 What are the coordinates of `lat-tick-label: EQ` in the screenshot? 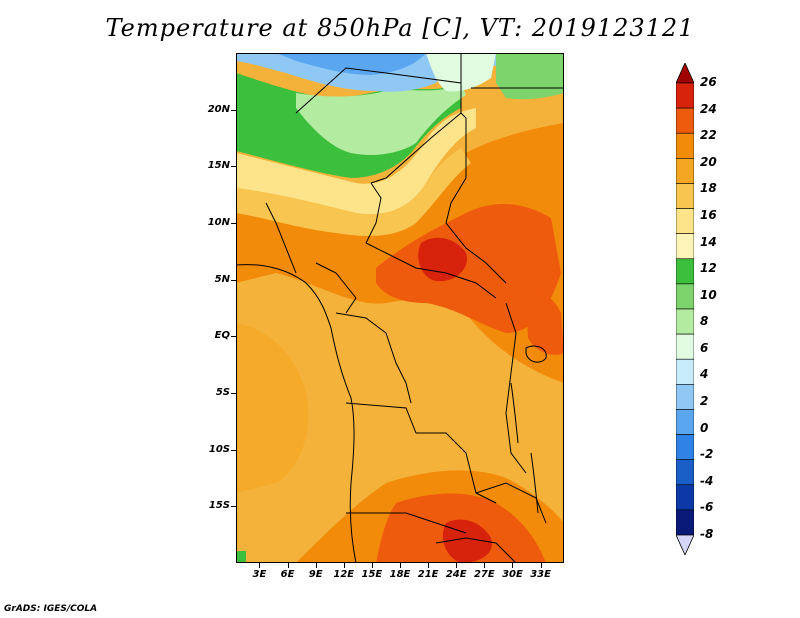 It's located at (222, 336).